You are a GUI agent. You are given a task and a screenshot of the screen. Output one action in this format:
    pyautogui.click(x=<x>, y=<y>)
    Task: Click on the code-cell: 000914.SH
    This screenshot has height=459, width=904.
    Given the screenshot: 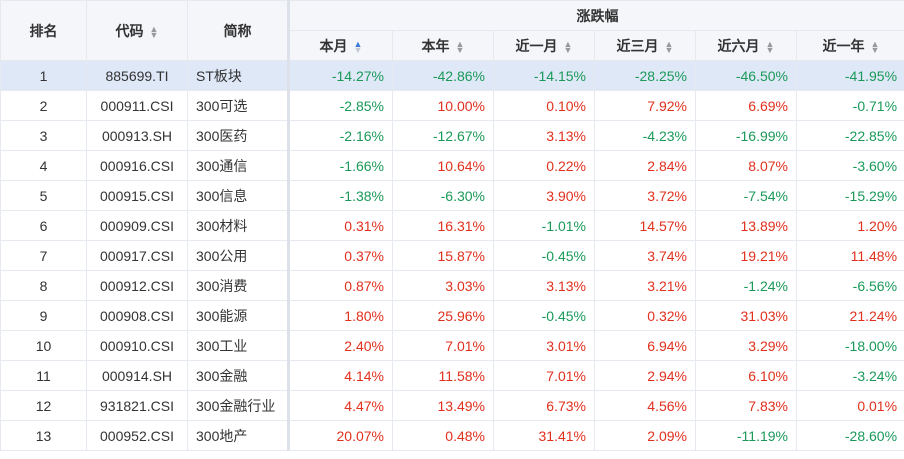 What is the action you would take?
    pyautogui.click(x=137, y=375)
    